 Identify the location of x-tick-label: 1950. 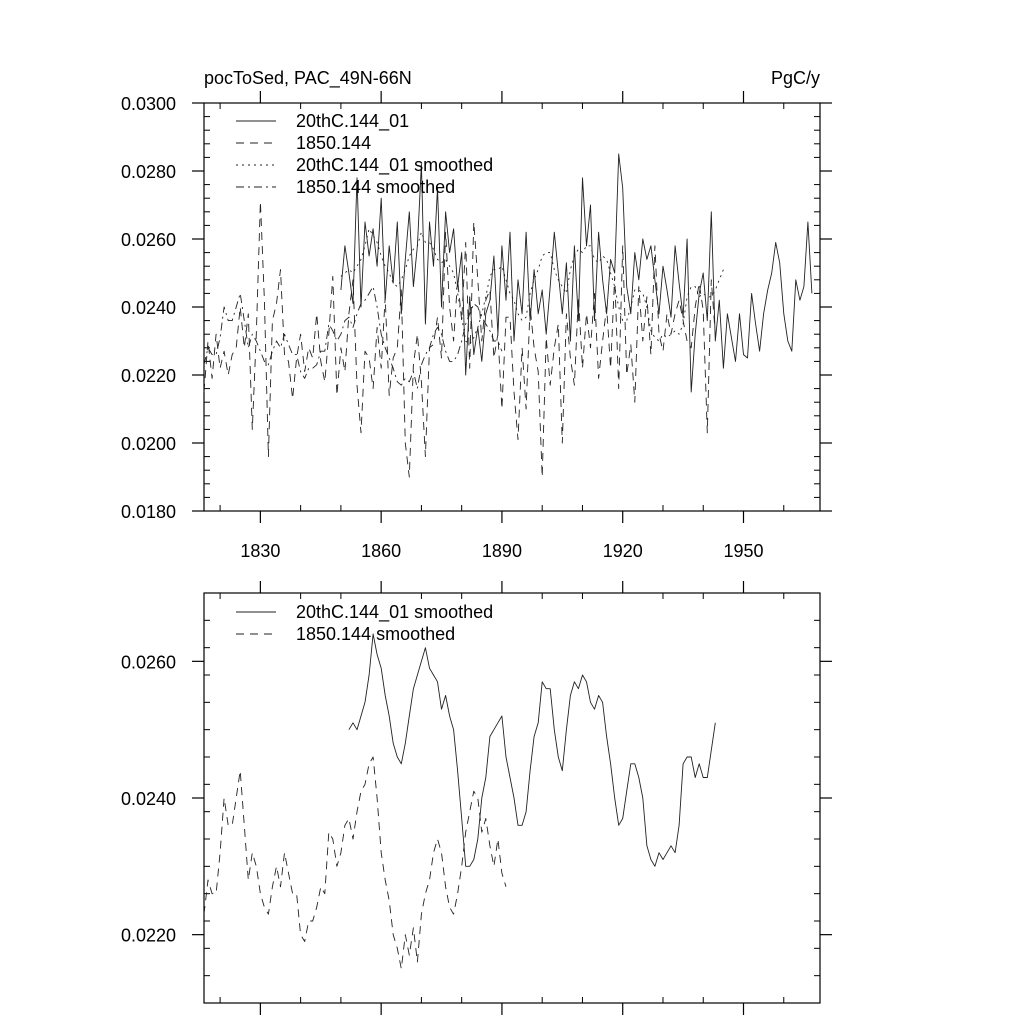
(743, 551).